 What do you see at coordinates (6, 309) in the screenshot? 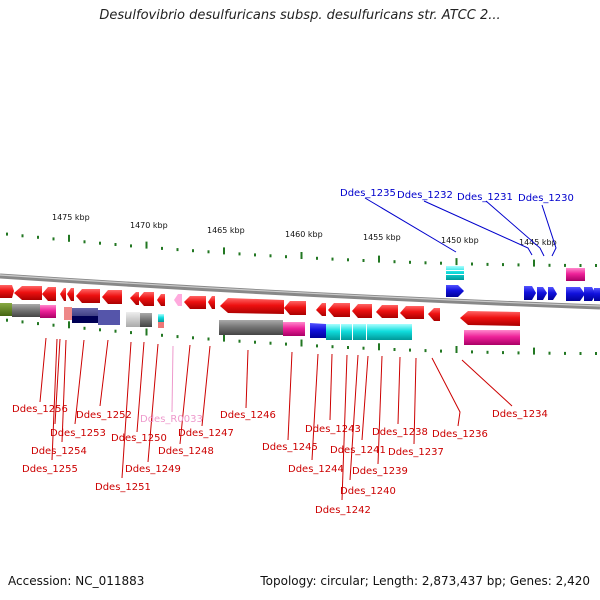
I see `feature-olive` at bounding box center [6, 309].